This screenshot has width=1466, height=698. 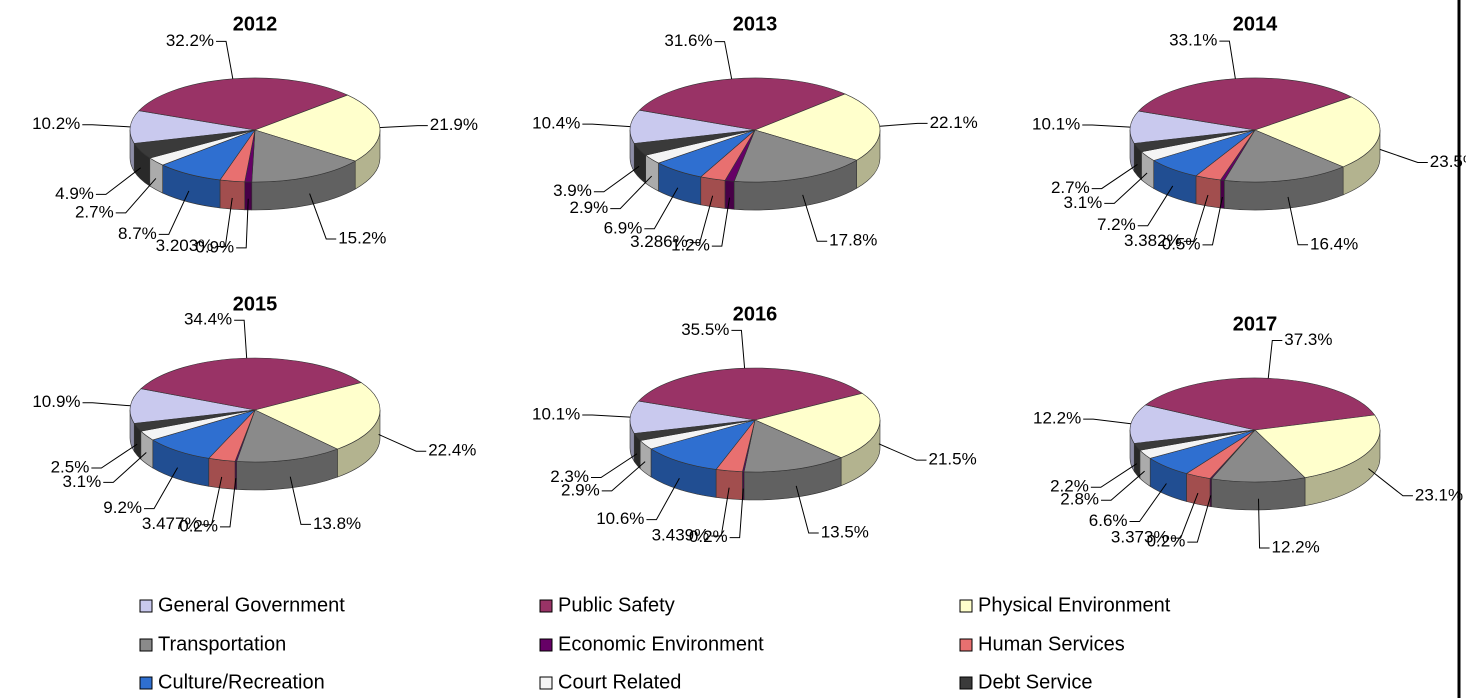 What do you see at coordinates (556, 414) in the screenshot?
I see `data-label: 10.1%` at bounding box center [556, 414].